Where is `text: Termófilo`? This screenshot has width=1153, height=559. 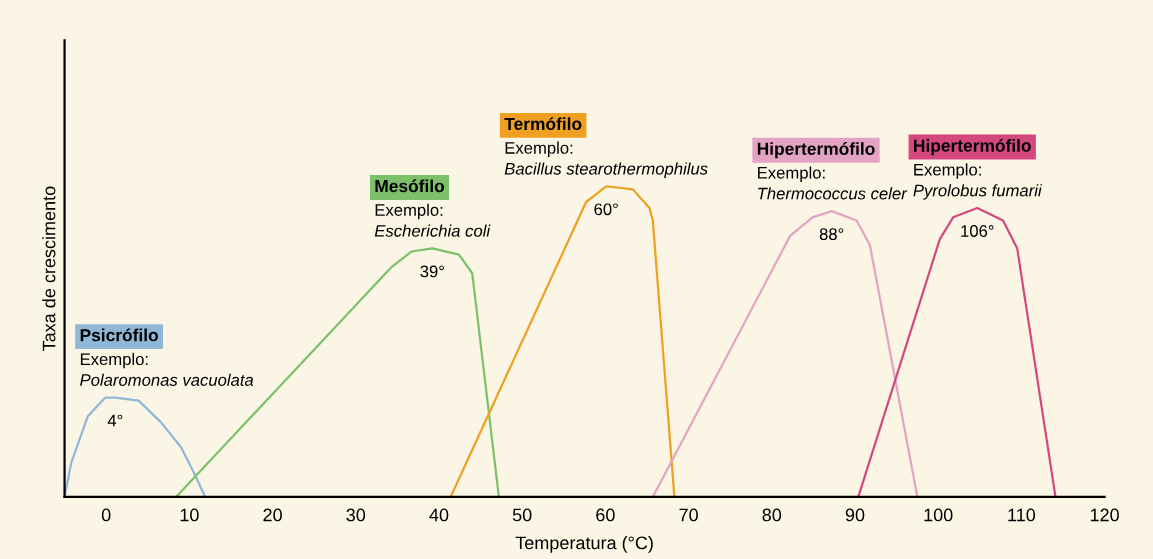
text: Termófilo is located at coordinates (543, 124).